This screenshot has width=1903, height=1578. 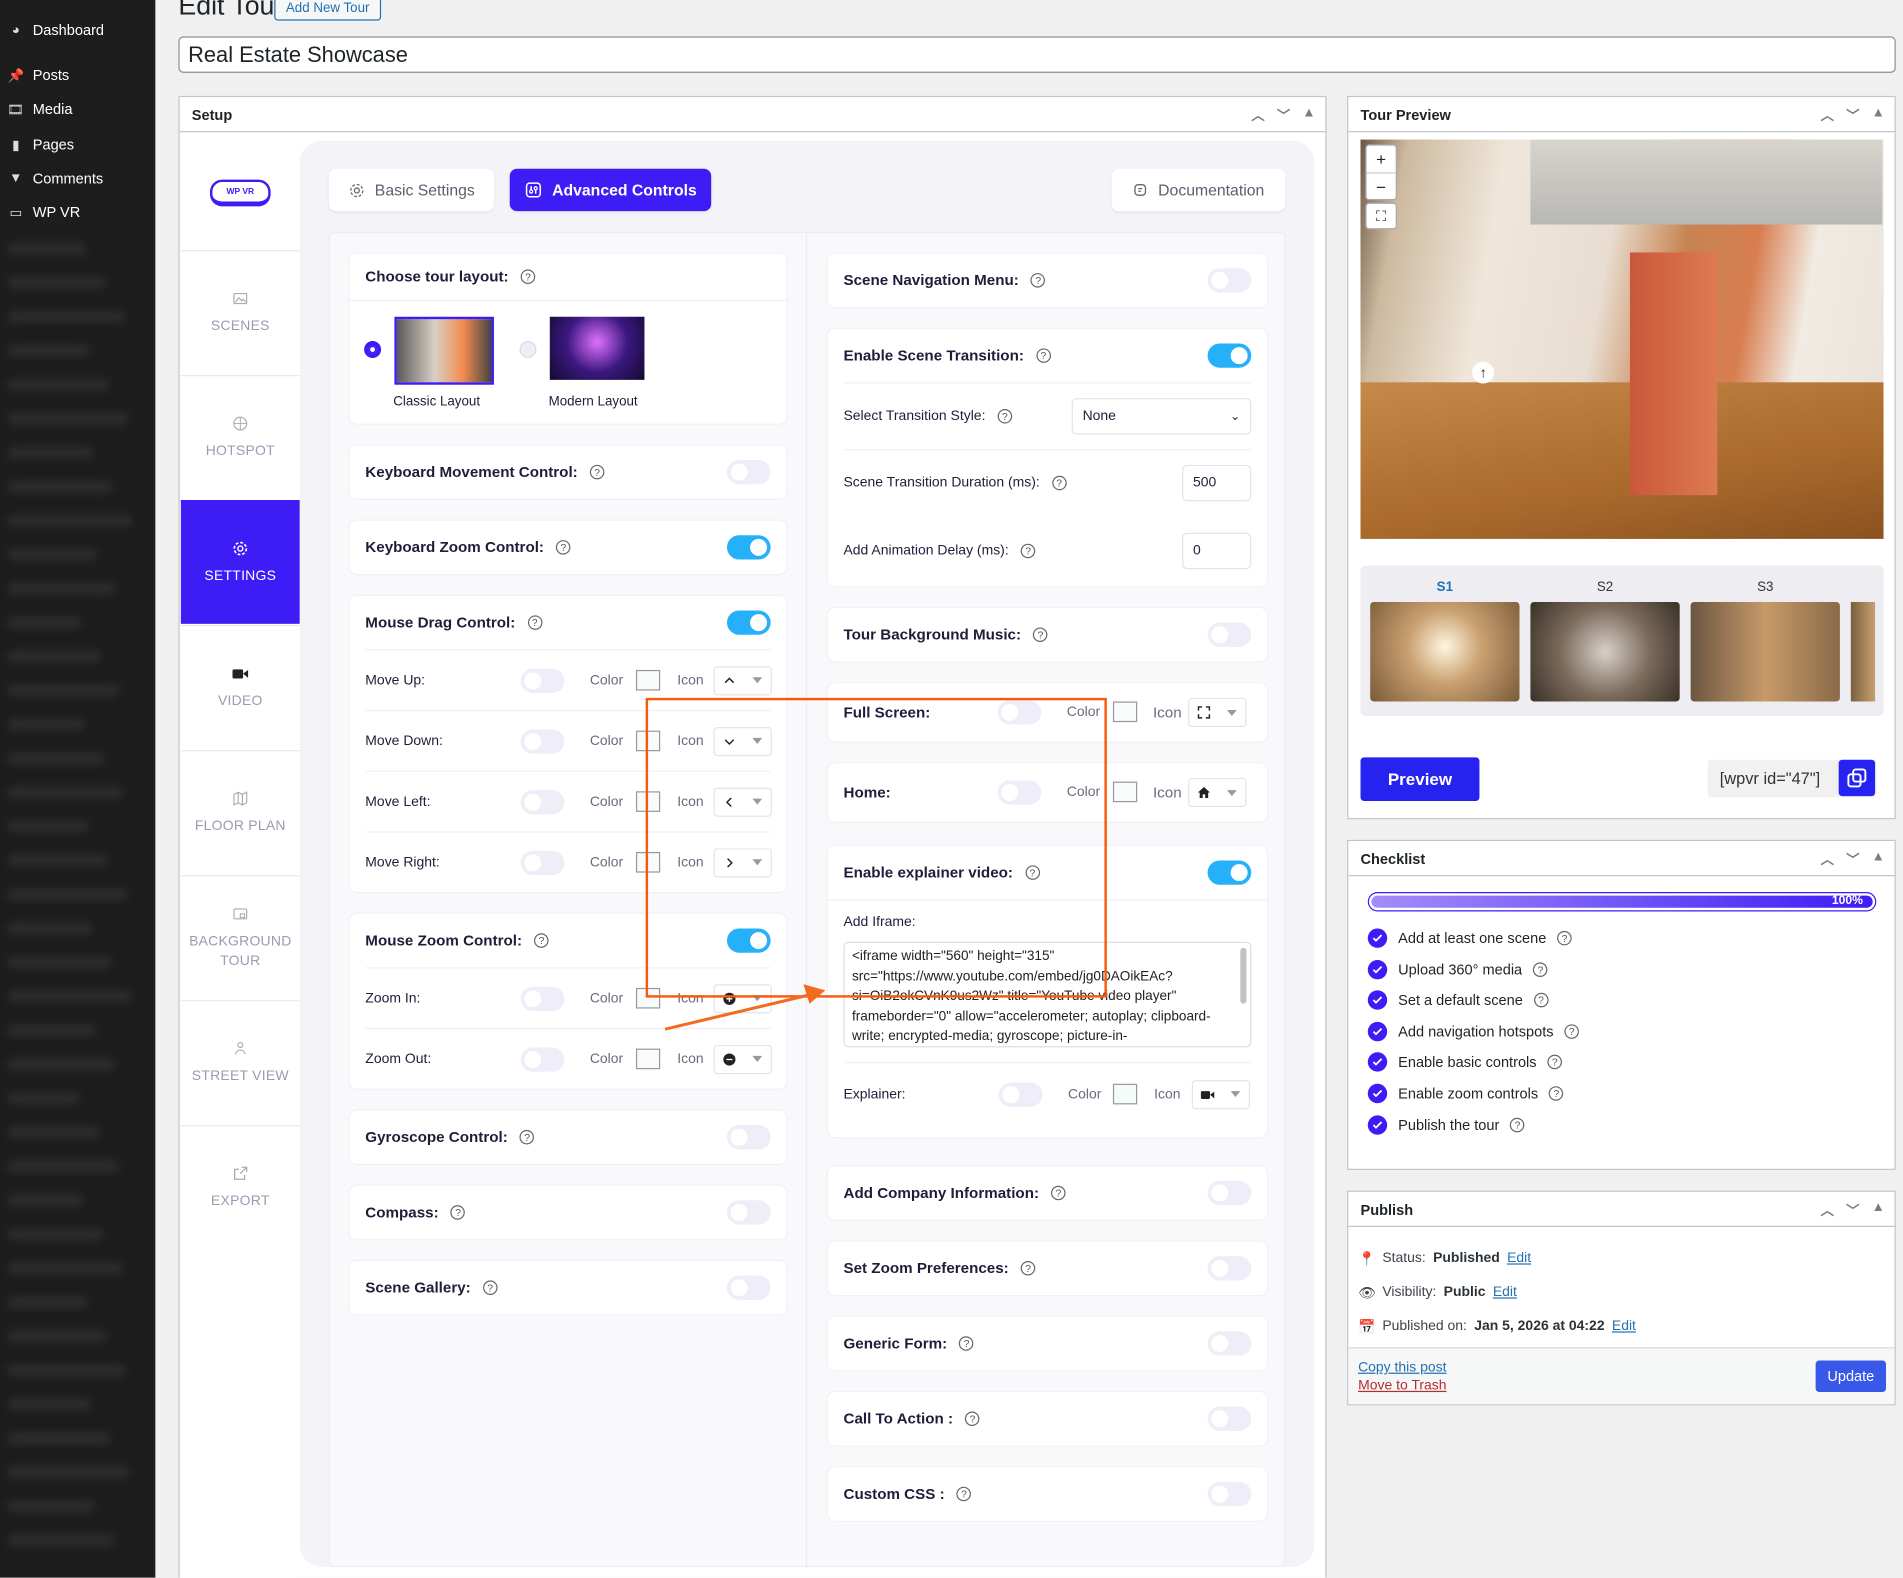 I want to click on zoom-in-button: +, so click(x=1381, y=160).